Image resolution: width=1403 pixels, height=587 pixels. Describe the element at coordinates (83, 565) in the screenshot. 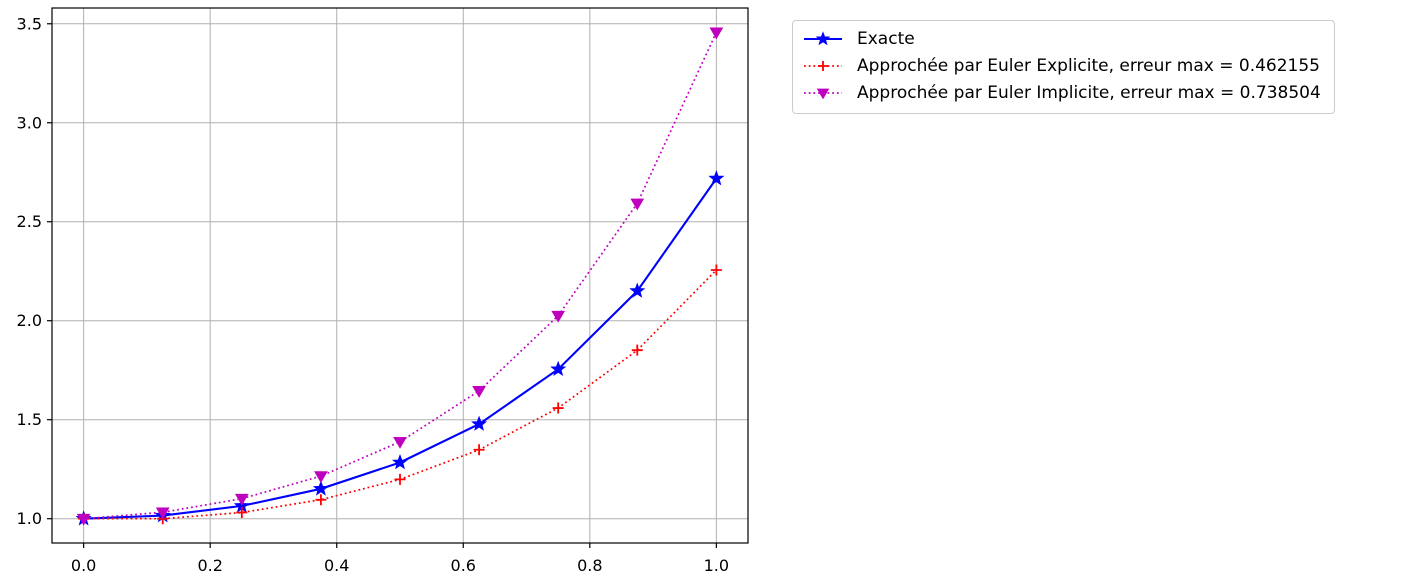

I see `svg-text: 0.0` at that location.